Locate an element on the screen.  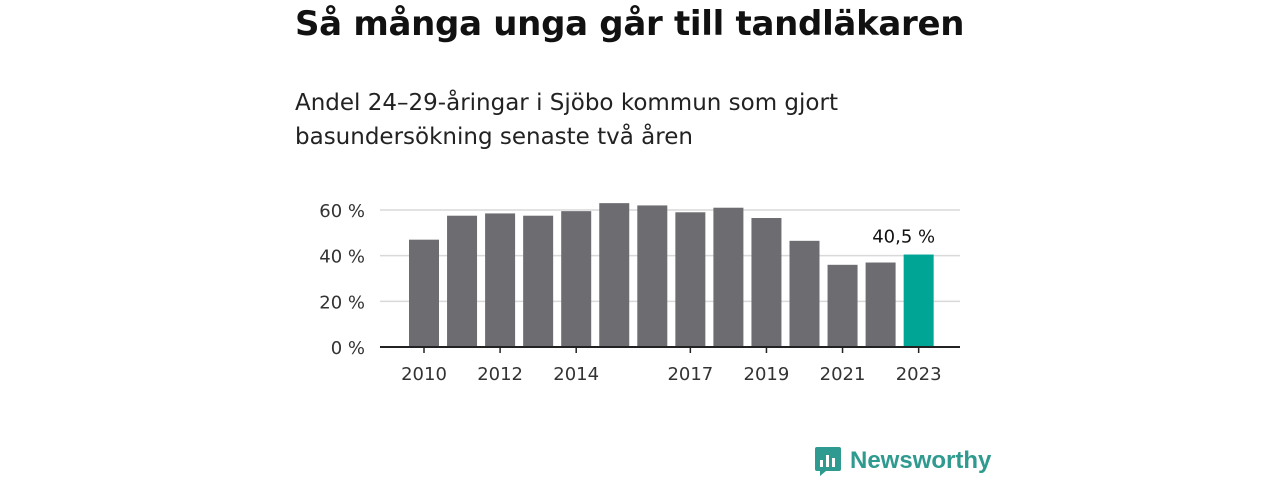
x-tick-label: 2021 is located at coordinates (843, 374).